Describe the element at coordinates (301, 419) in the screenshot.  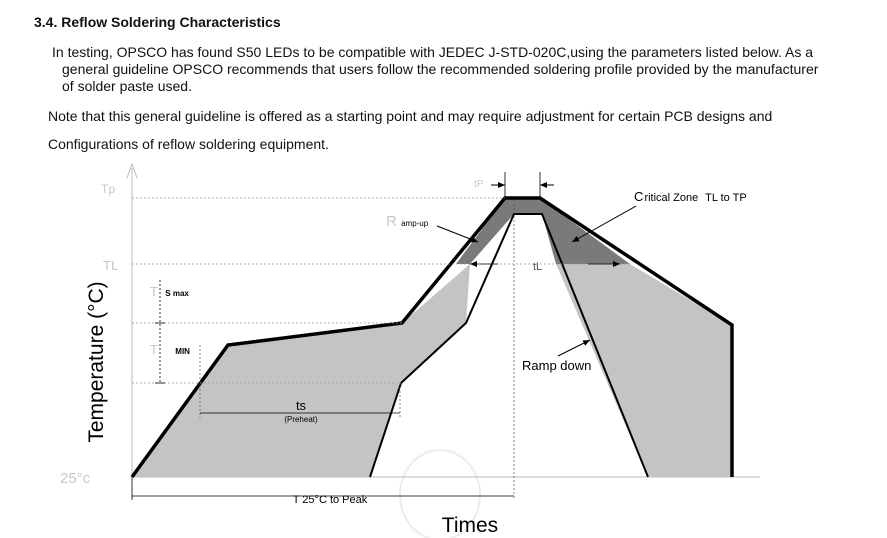
I see `preheat-label: (Preheat)` at that location.